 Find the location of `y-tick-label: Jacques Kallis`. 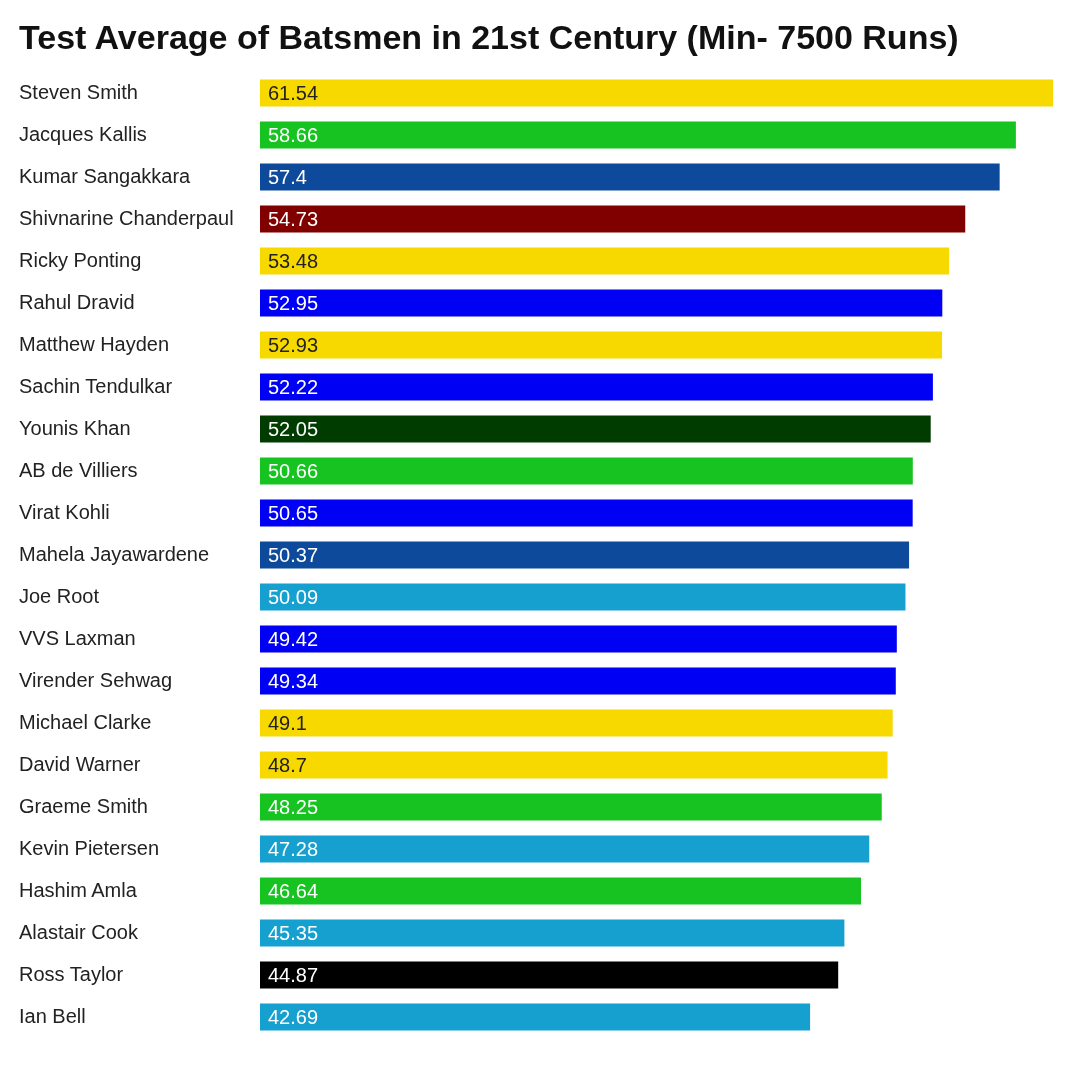

y-tick-label: Jacques Kallis is located at coordinates (83, 134).